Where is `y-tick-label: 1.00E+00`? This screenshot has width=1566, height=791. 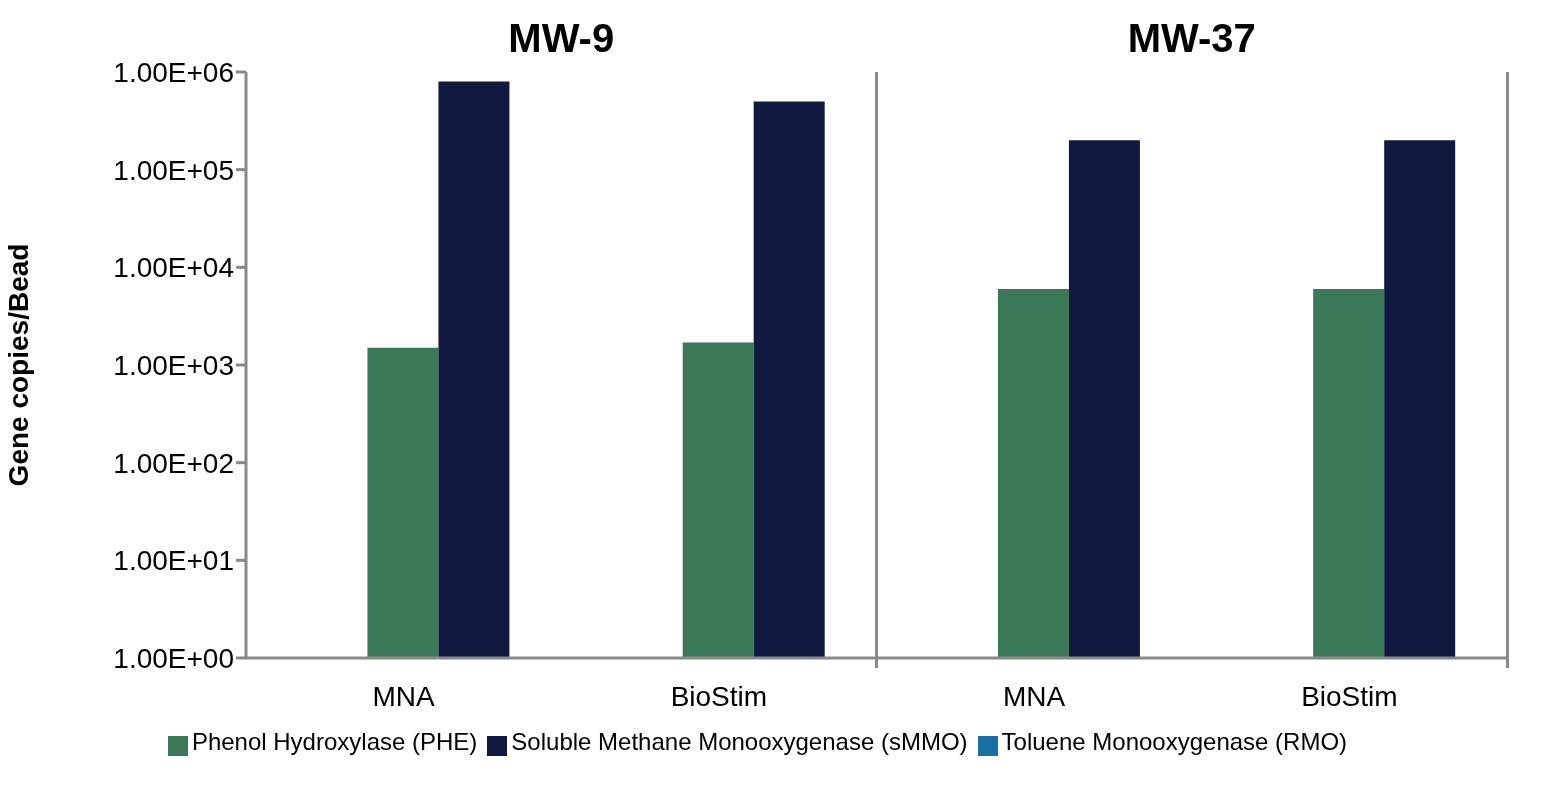
y-tick-label: 1.00E+00 is located at coordinates (173, 658).